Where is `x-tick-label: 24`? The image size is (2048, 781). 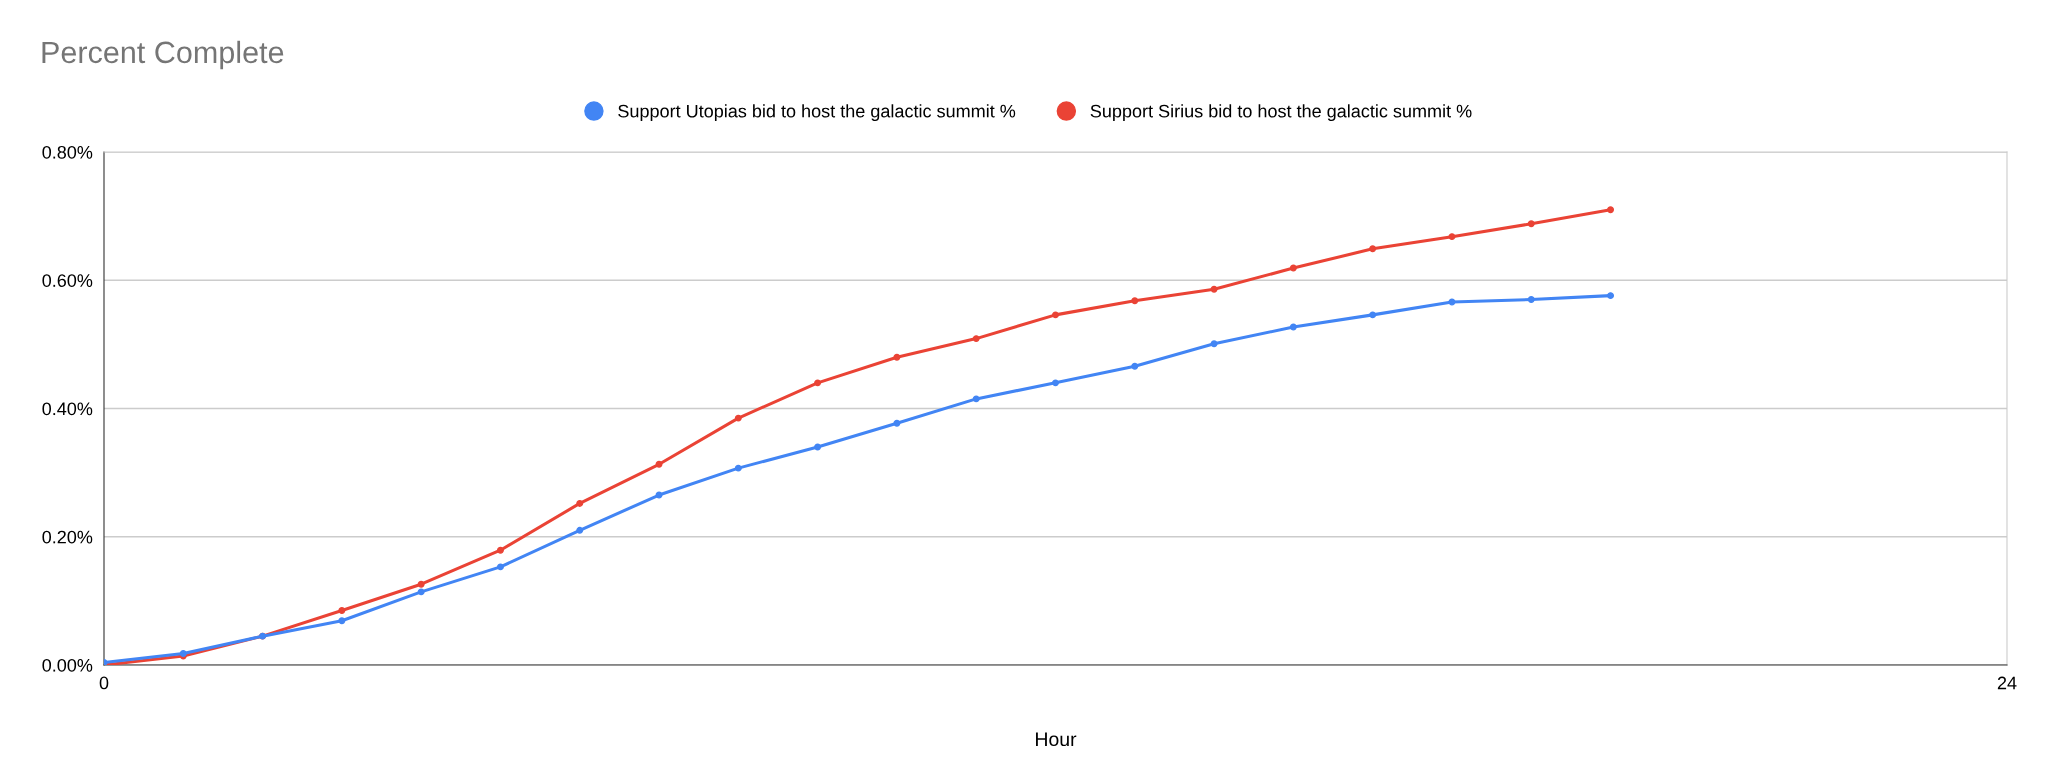 x-tick-label: 24 is located at coordinates (2007, 683).